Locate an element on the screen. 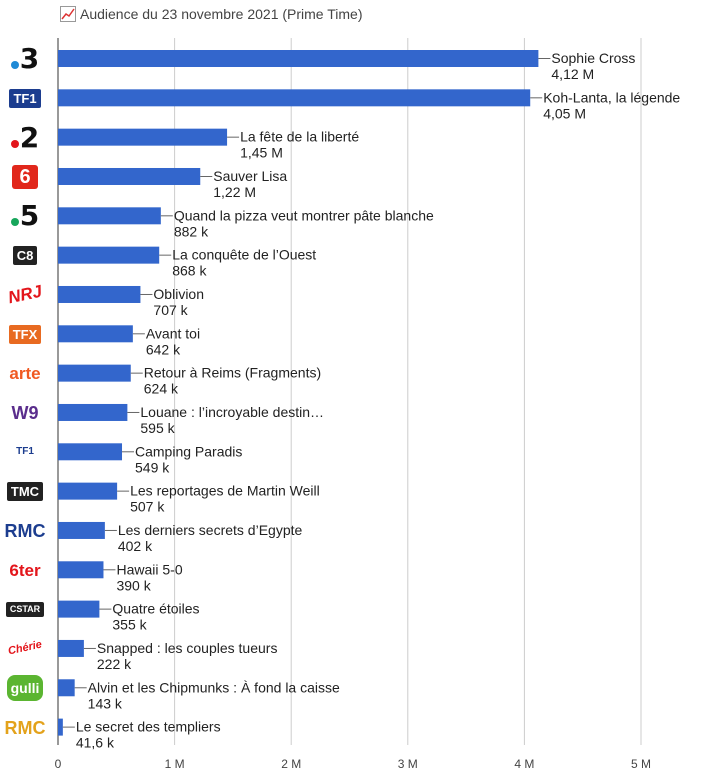  channel-logo: 6 is located at coordinates (25, 177).